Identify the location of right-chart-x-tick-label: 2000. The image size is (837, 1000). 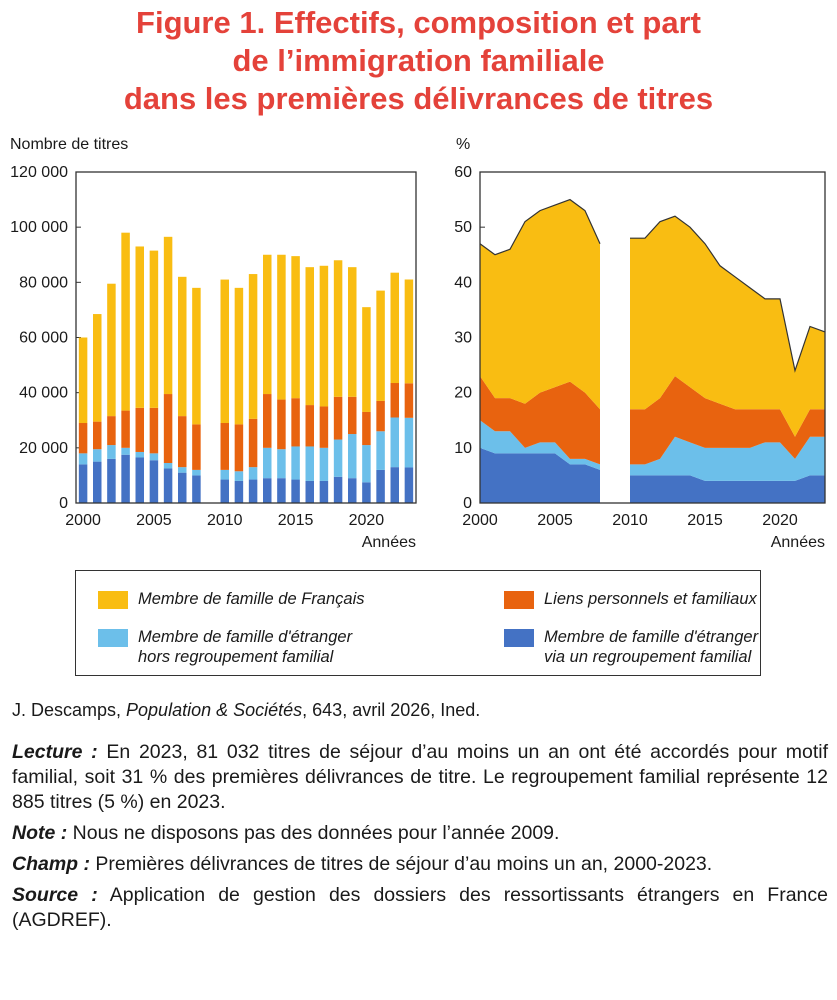
(480, 520).